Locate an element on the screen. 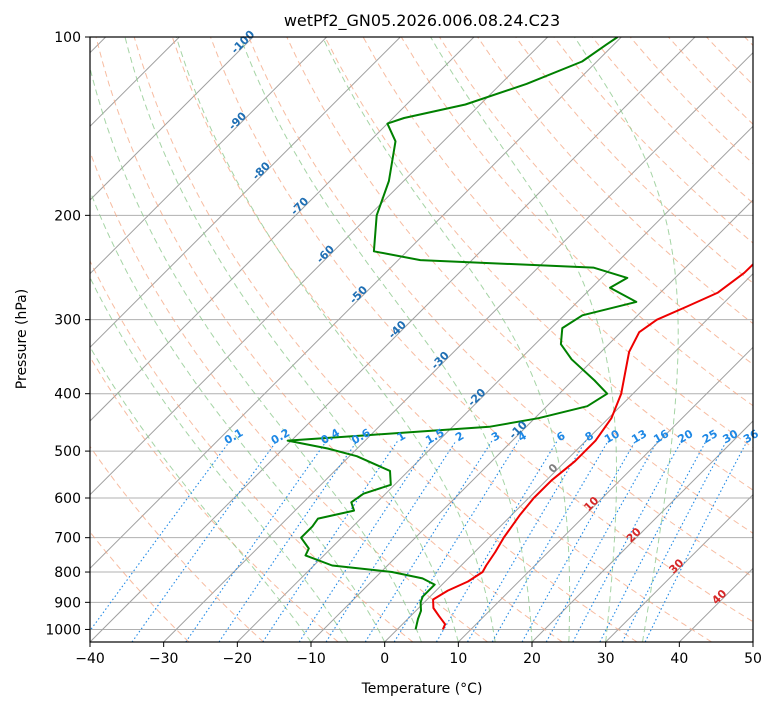 The image size is (775, 708). y-tick-label: 500 is located at coordinates (67, 452).